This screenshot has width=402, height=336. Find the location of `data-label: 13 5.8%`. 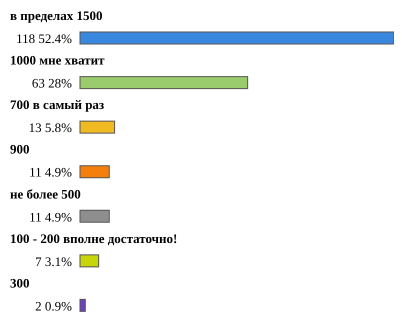

data-label: 13 5.8% is located at coordinates (50, 128).